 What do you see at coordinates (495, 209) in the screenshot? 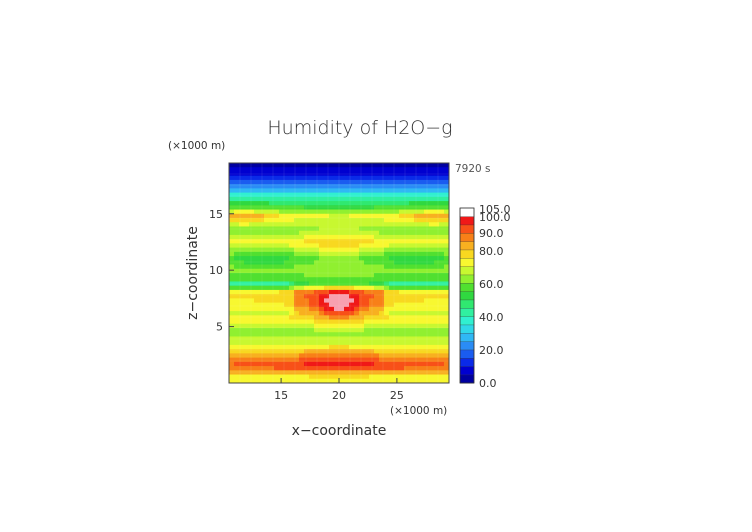
I see `colorbar-label: 105.0` at bounding box center [495, 209].